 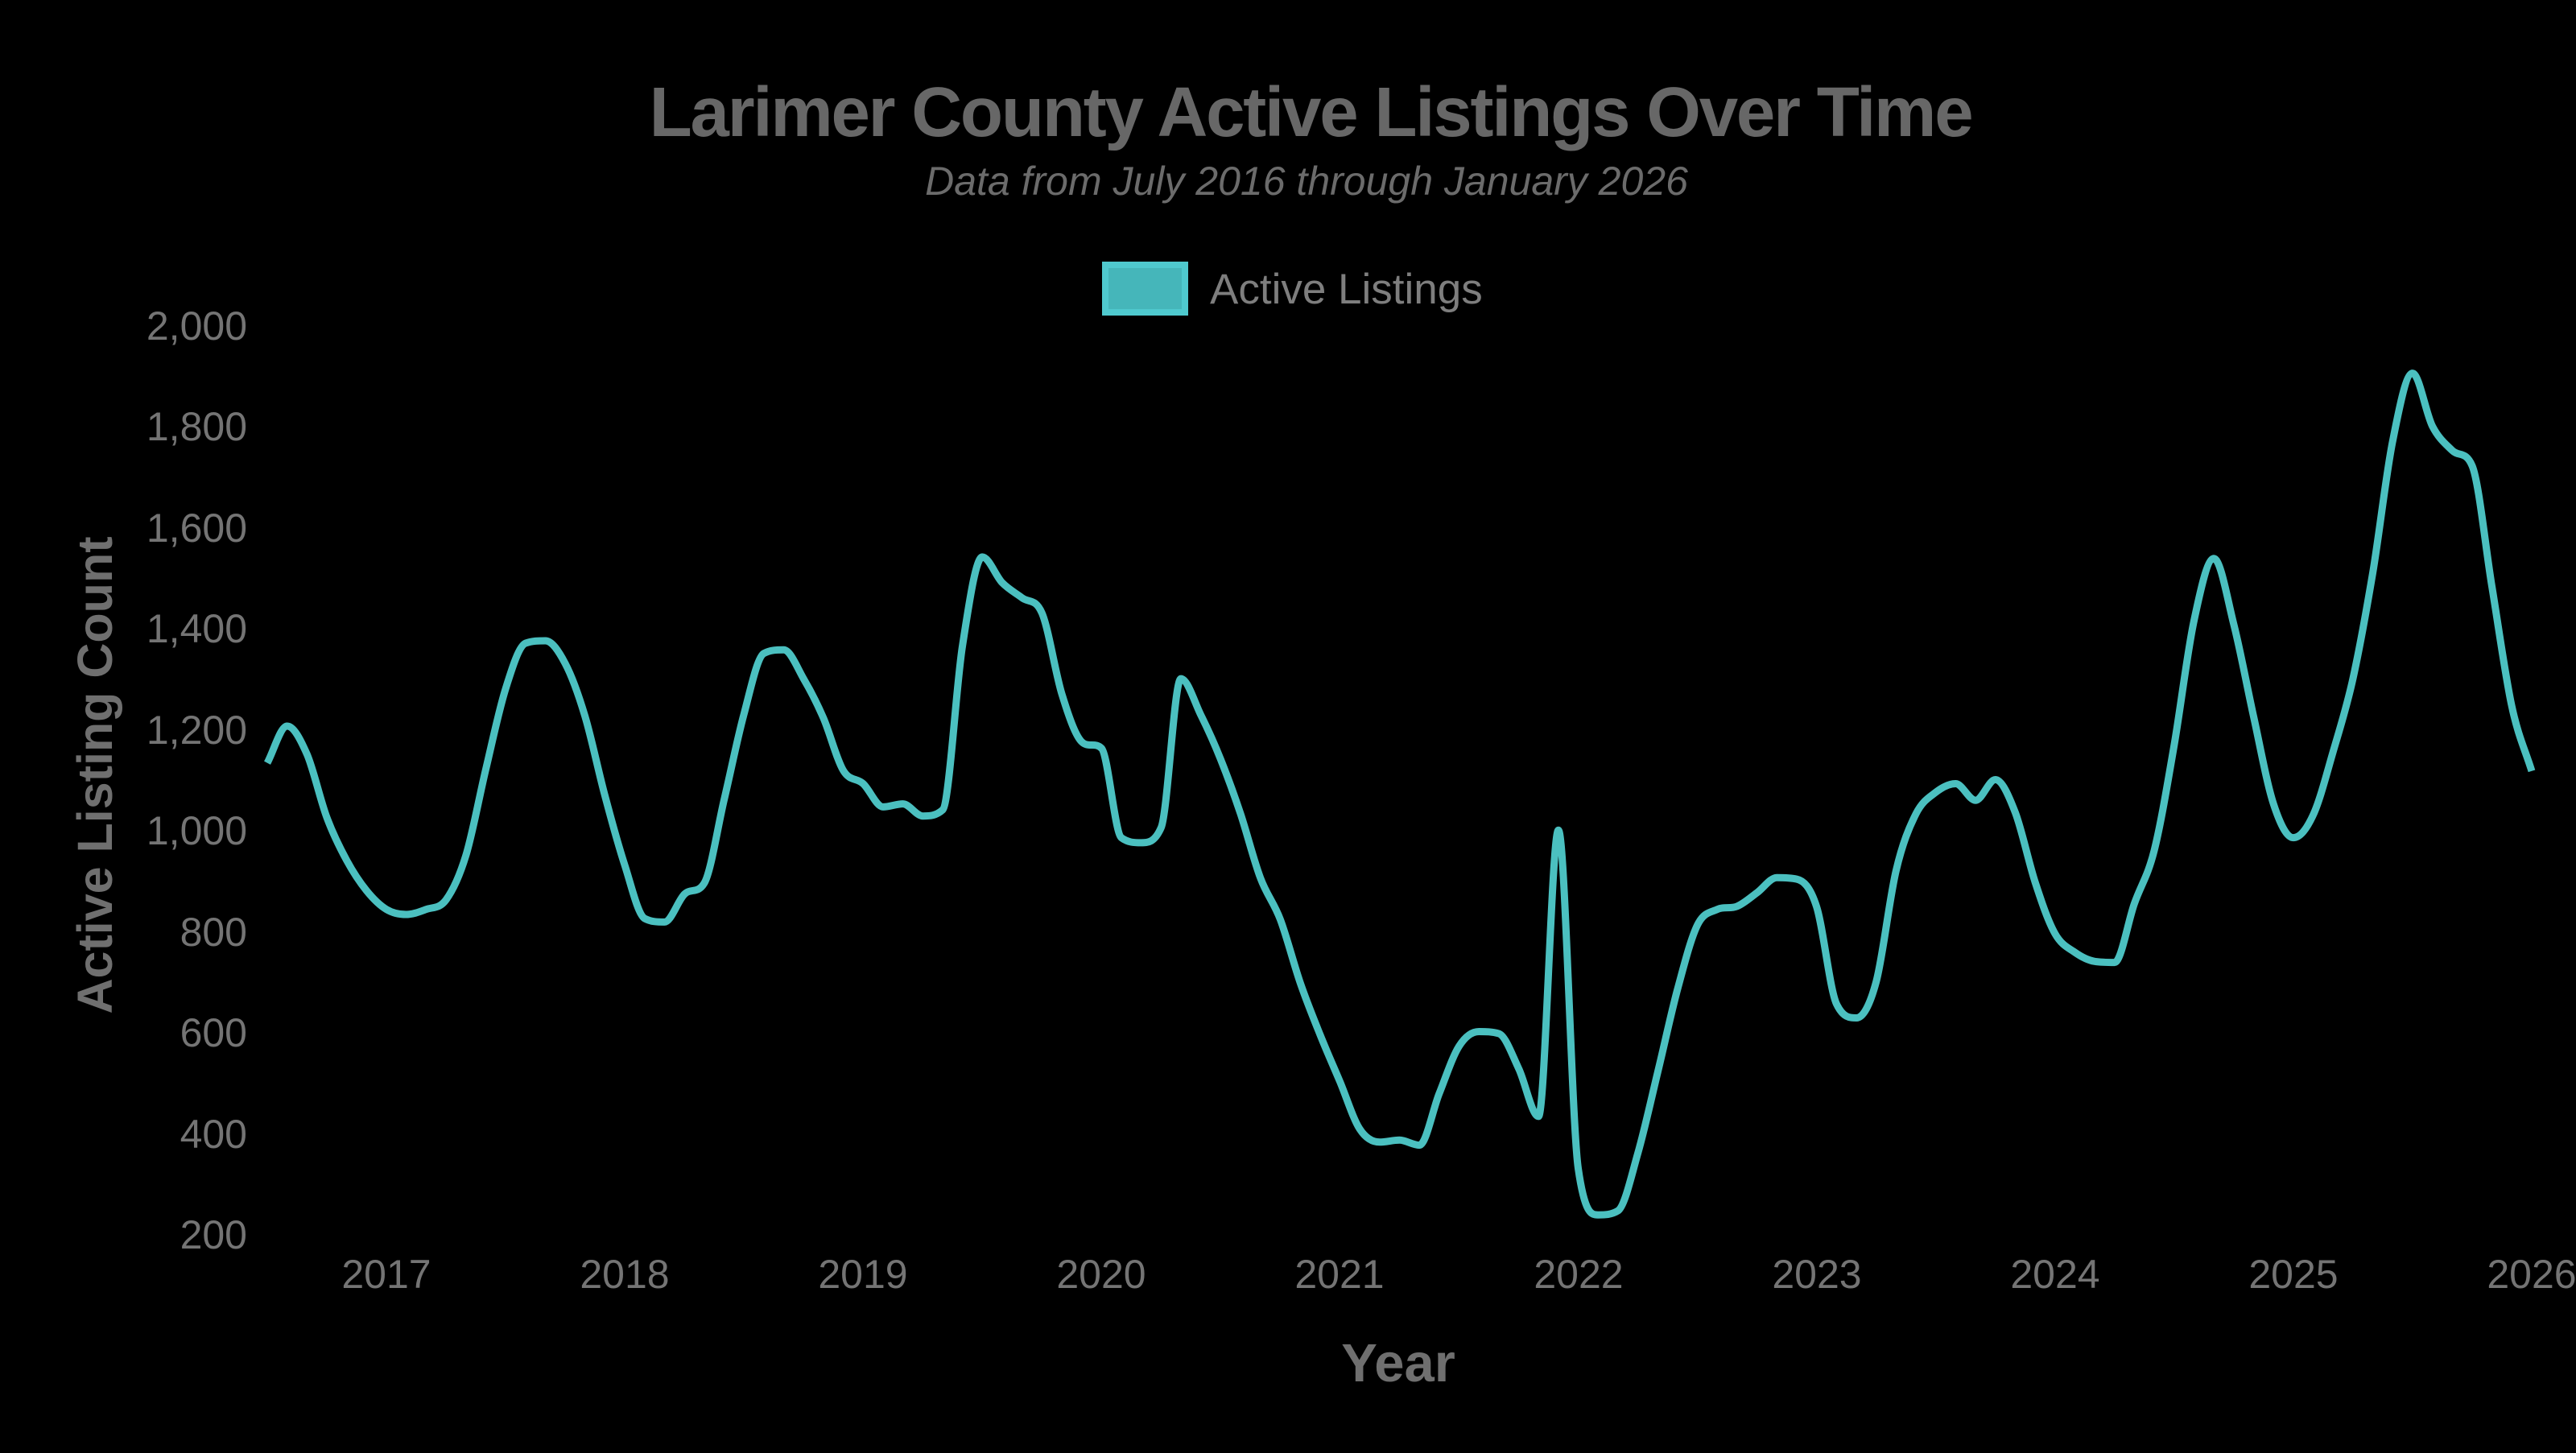 I want to click on svg-text: 2024, so click(x=2054, y=1274).